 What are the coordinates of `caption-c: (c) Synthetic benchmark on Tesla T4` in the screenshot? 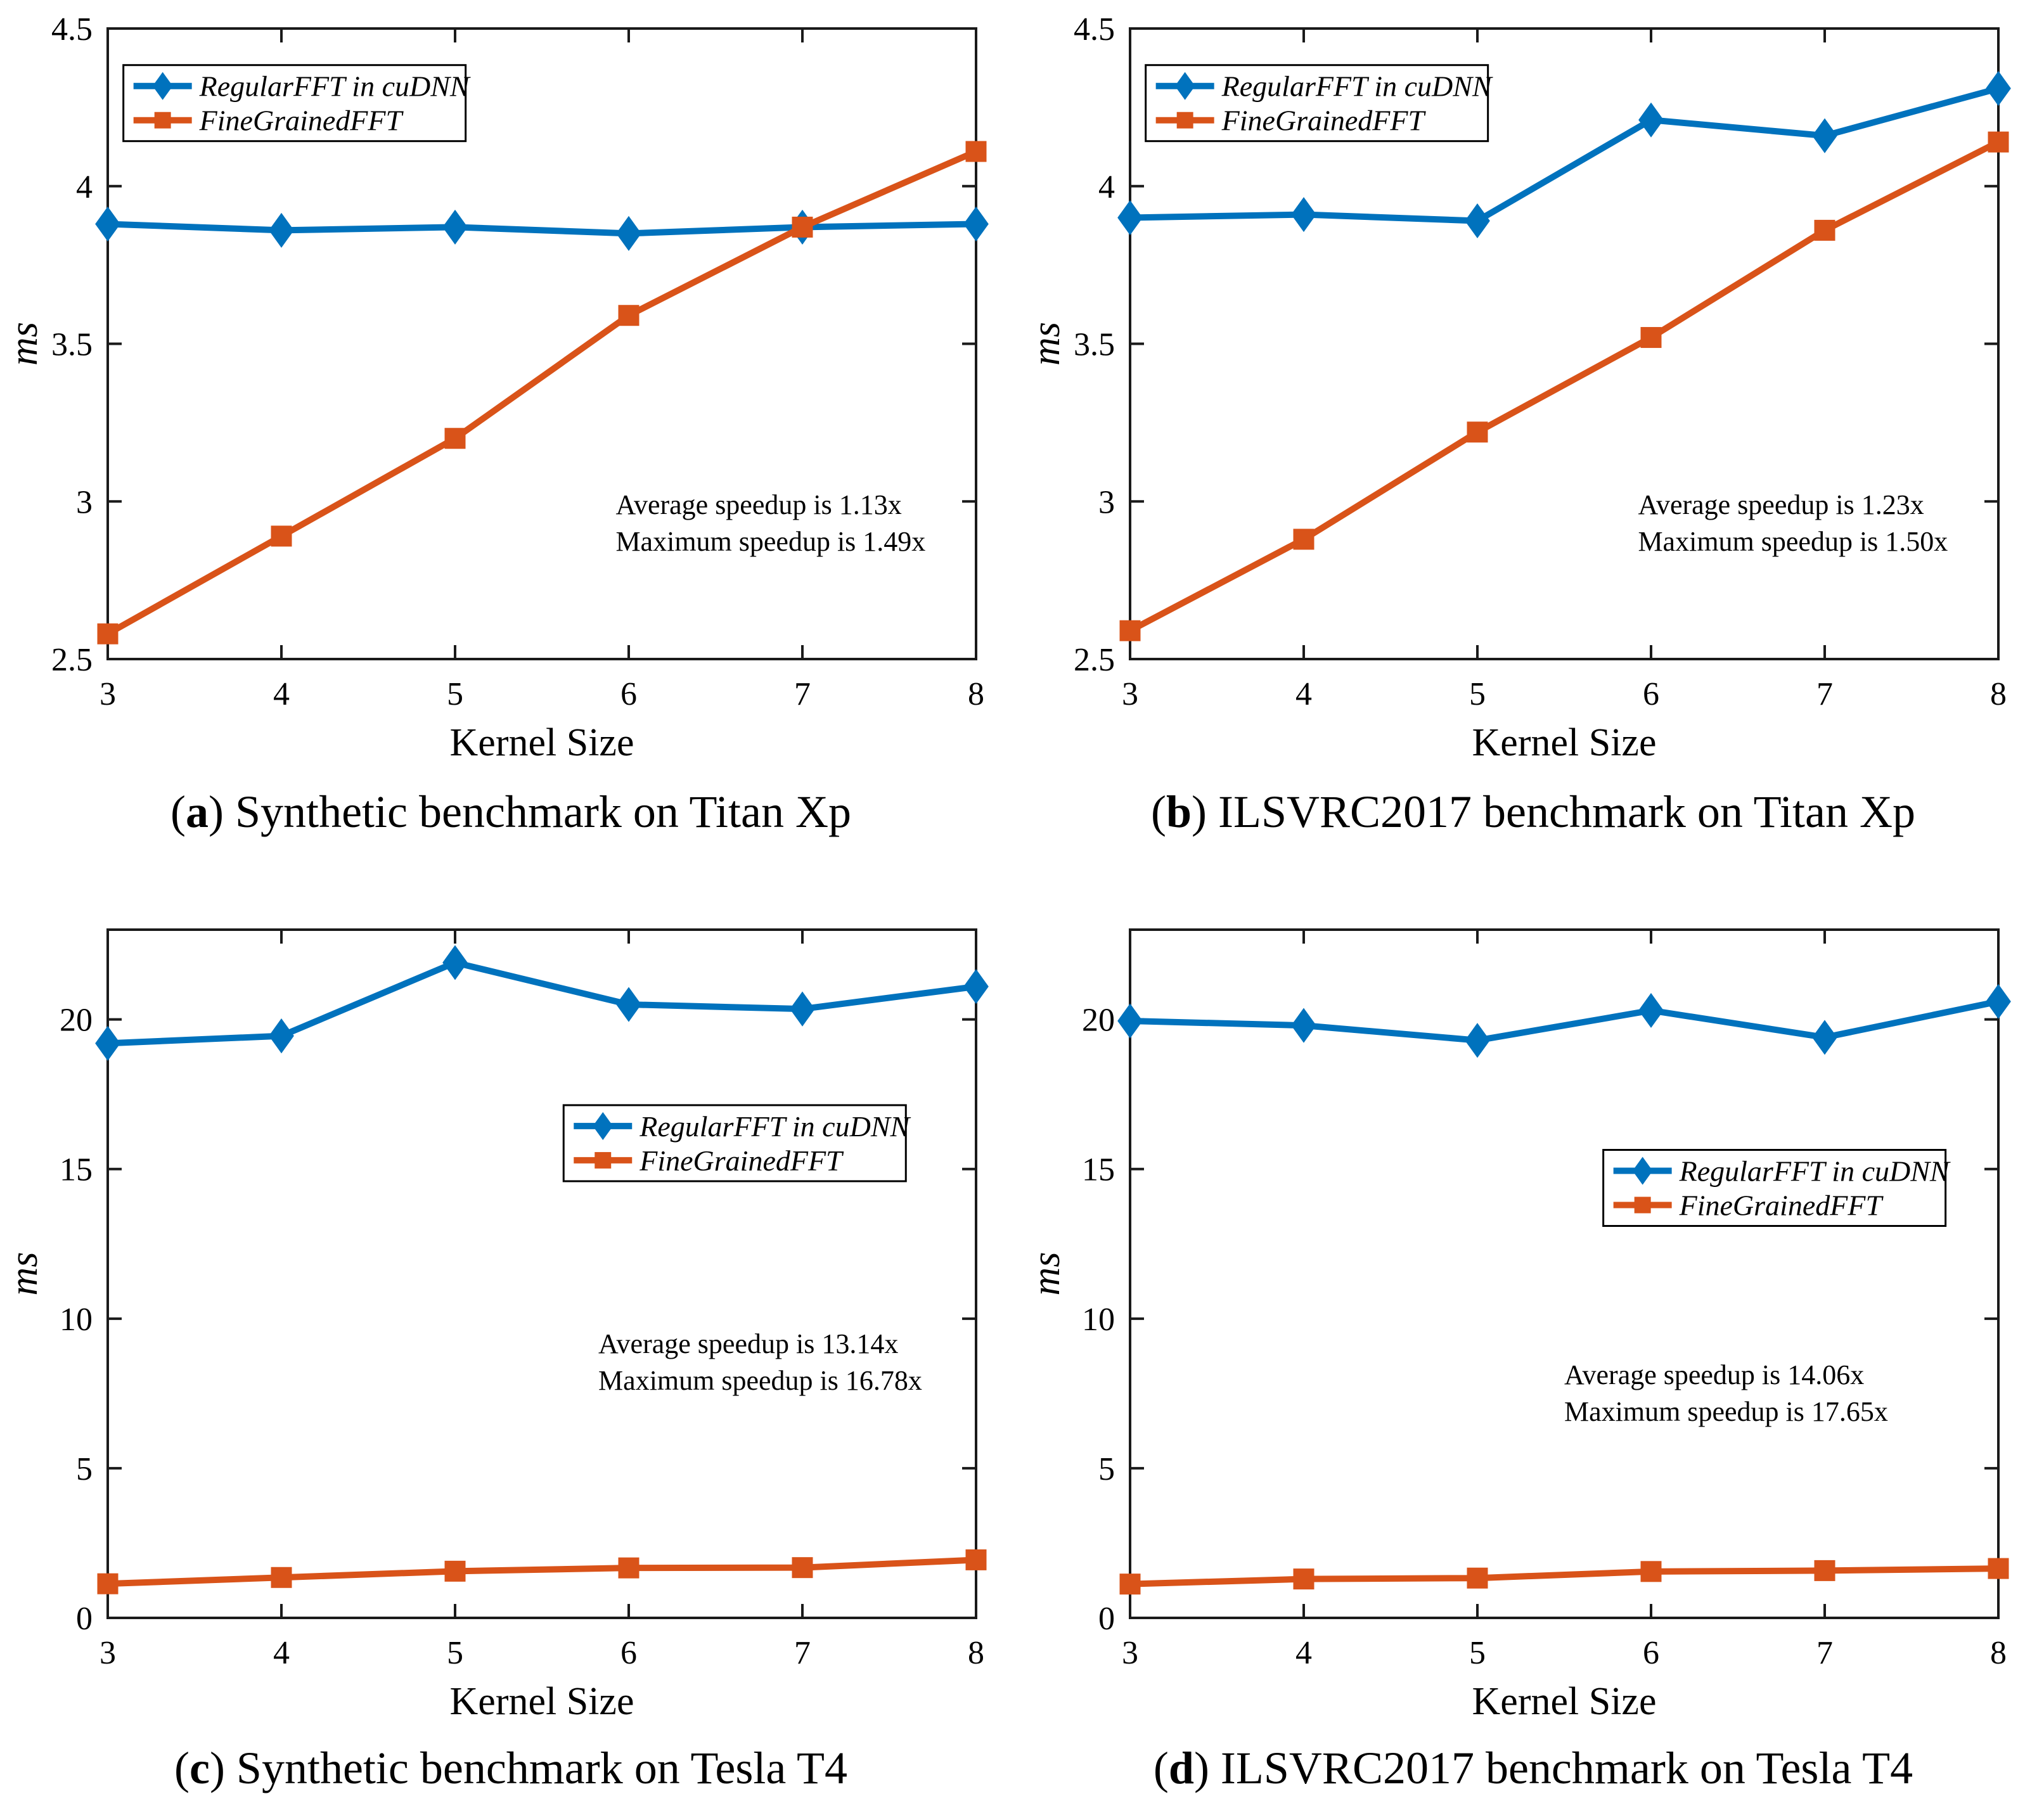 It's located at (511, 1769).